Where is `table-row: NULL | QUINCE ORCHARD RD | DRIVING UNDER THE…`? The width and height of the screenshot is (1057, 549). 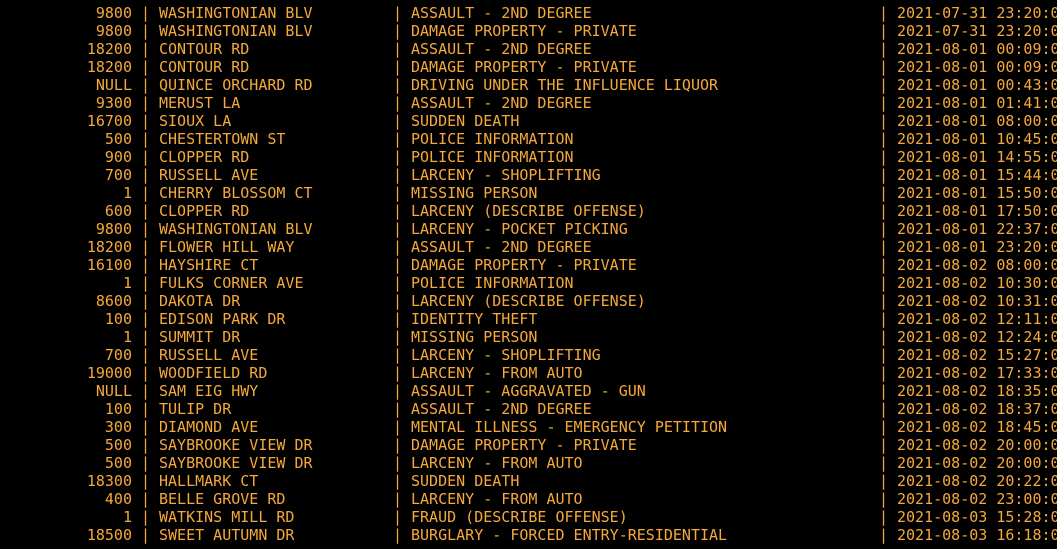 table-row: NULL | QUINCE ORCHARD RD | DRIVING UNDER THE… is located at coordinates (531, 85).